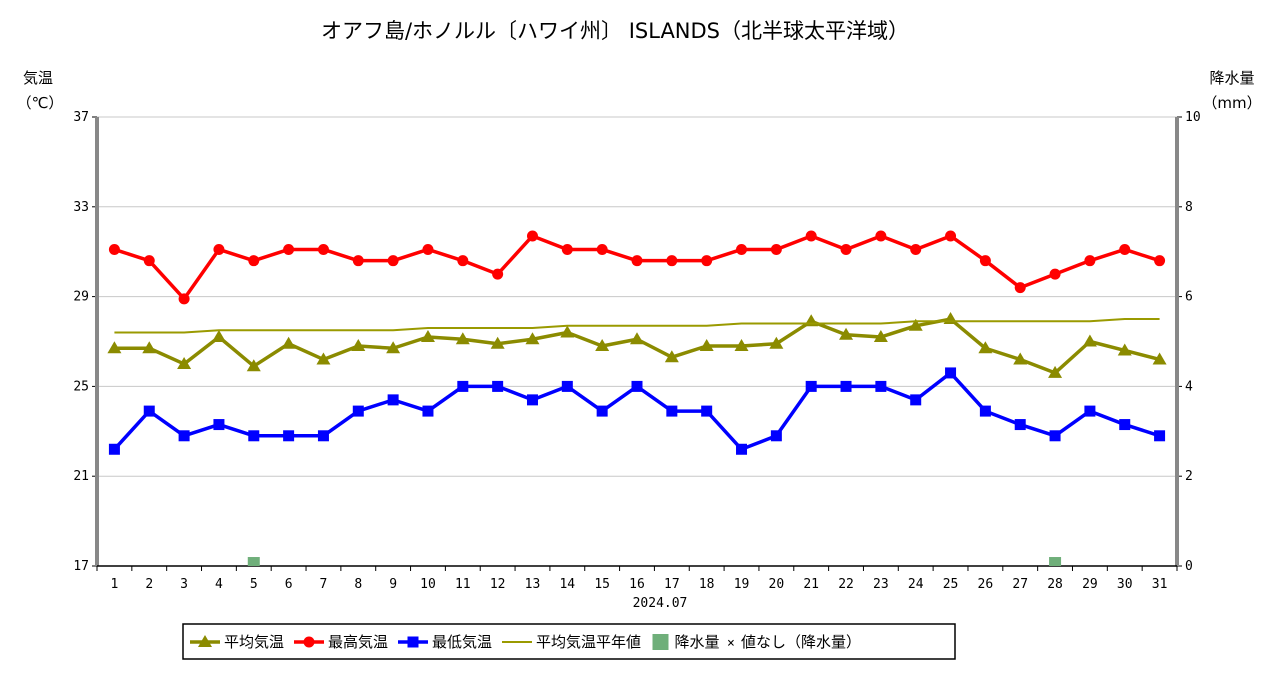  Describe the element at coordinates (1189, 476) in the screenshot. I see `y-right-tick-label: 2` at that location.